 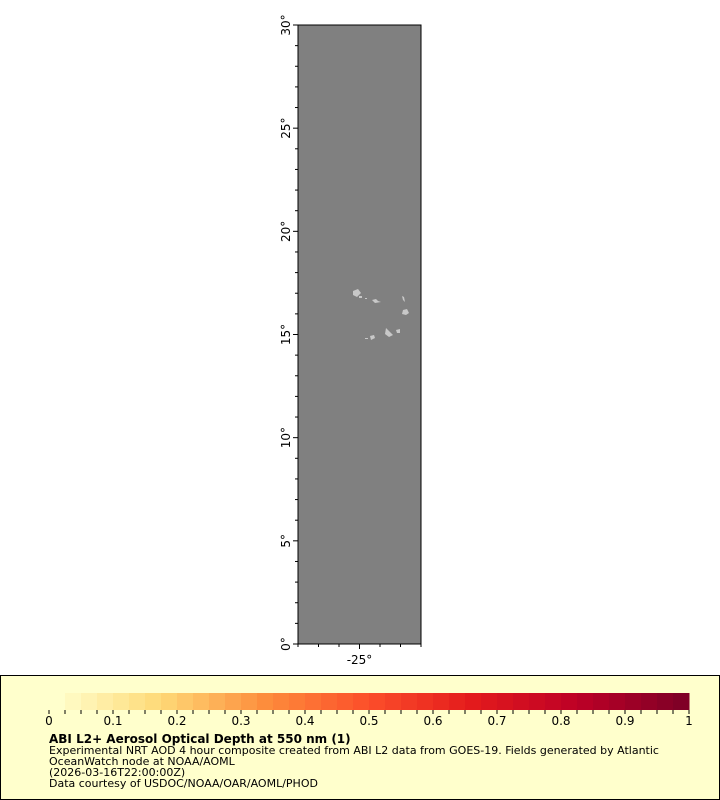 I want to click on colorbar-label: 0.9, so click(x=624, y=720).